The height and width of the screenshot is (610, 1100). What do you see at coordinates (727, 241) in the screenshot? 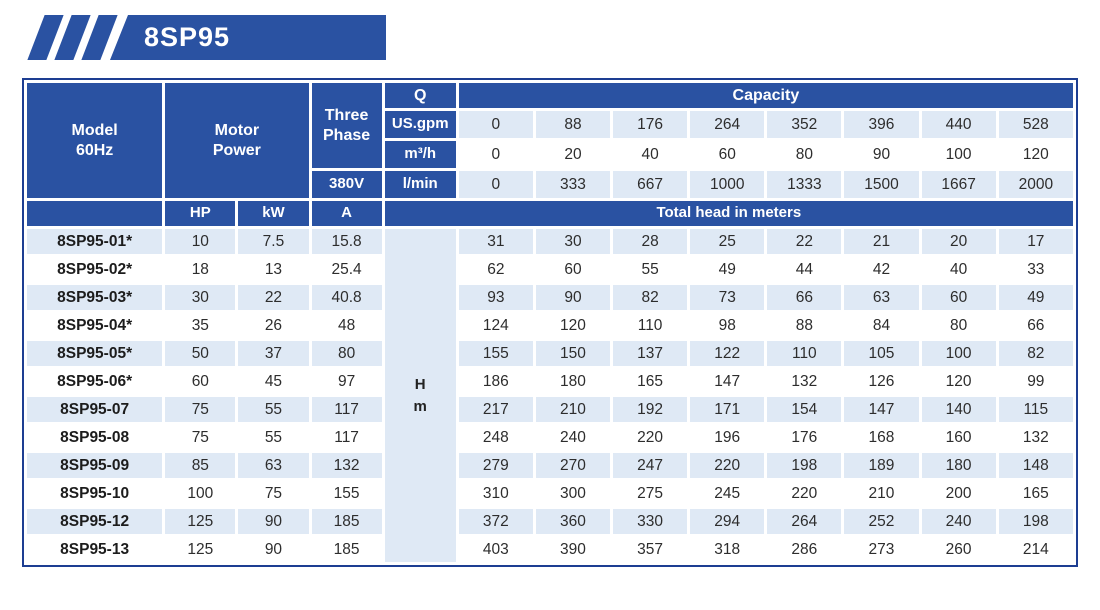
I see `head-value-cell: 25` at bounding box center [727, 241].